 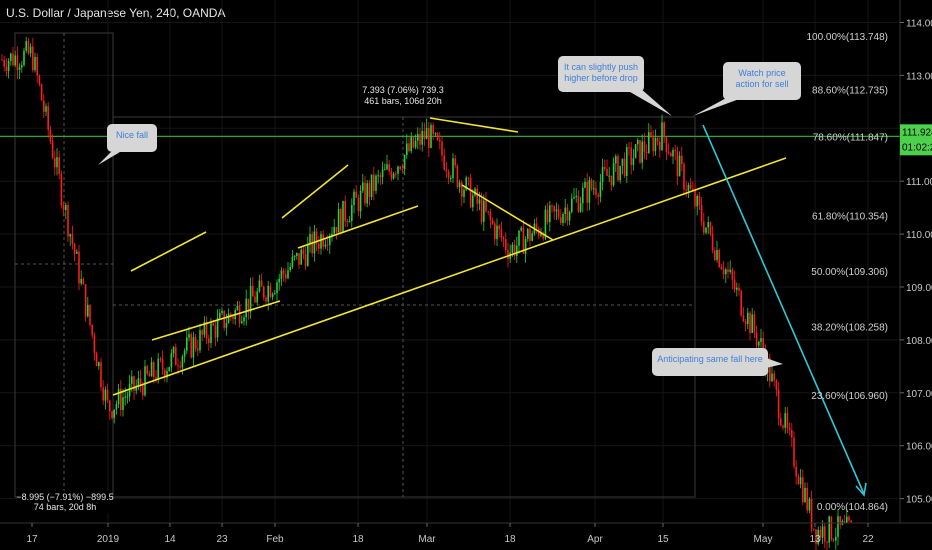 I want to click on callout-text: It can slightly push, so click(x=601, y=67).